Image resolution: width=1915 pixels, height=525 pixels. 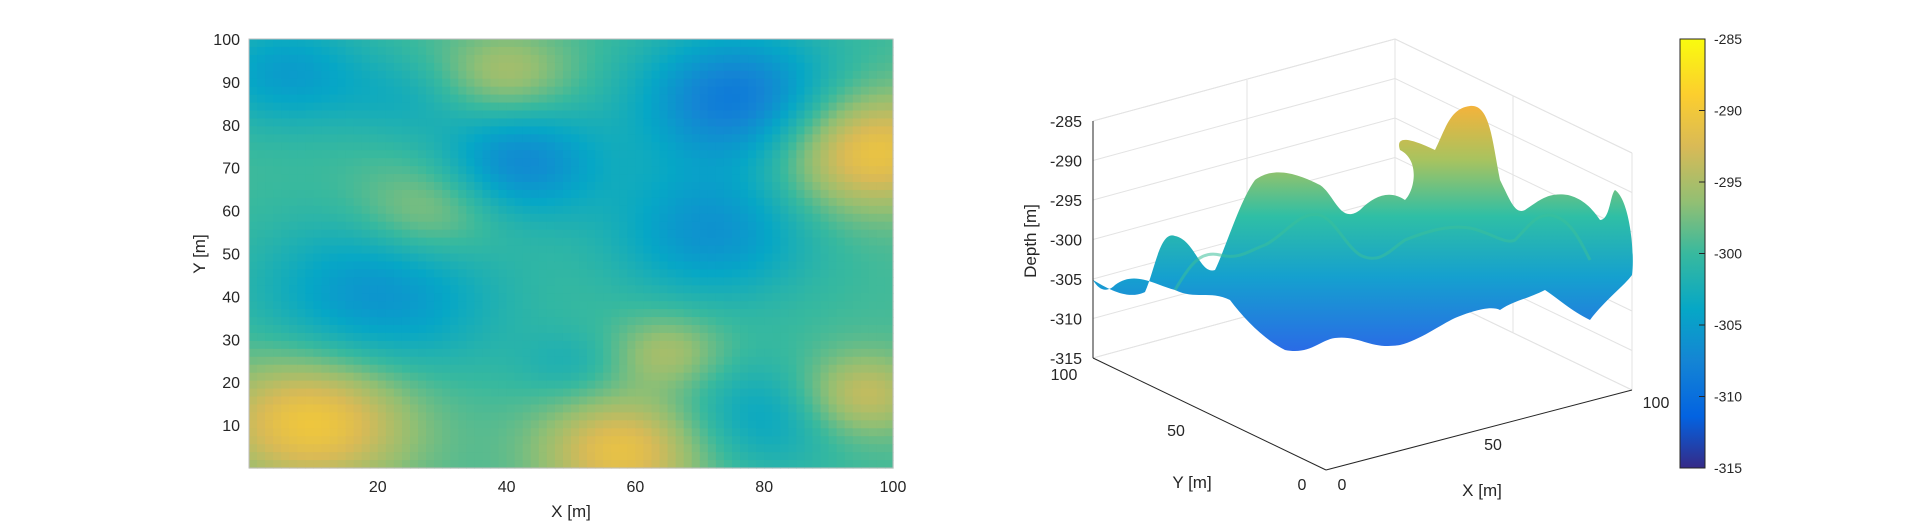 I want to click on heatmap-y-tick-label: 70, so click(x=231, y=169).